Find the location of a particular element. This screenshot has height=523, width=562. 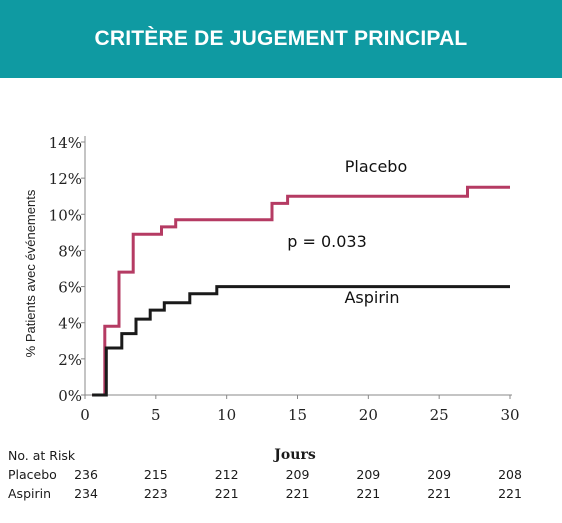

risk-cell: 208 is located at coordinates (510, 474).